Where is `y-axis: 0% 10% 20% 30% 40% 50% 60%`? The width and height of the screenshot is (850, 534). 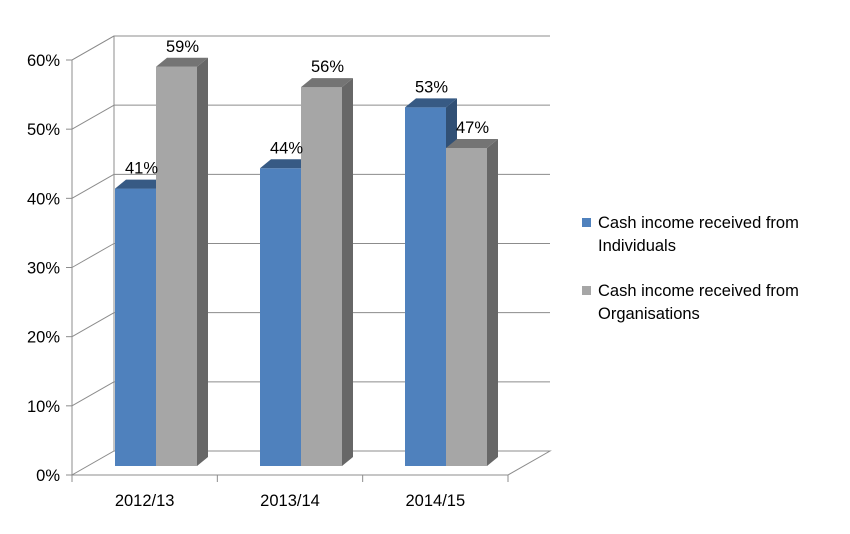 y-axis: 0% 10% 20% 30% 40% 50% 60% is located at coordinates (49, 268).